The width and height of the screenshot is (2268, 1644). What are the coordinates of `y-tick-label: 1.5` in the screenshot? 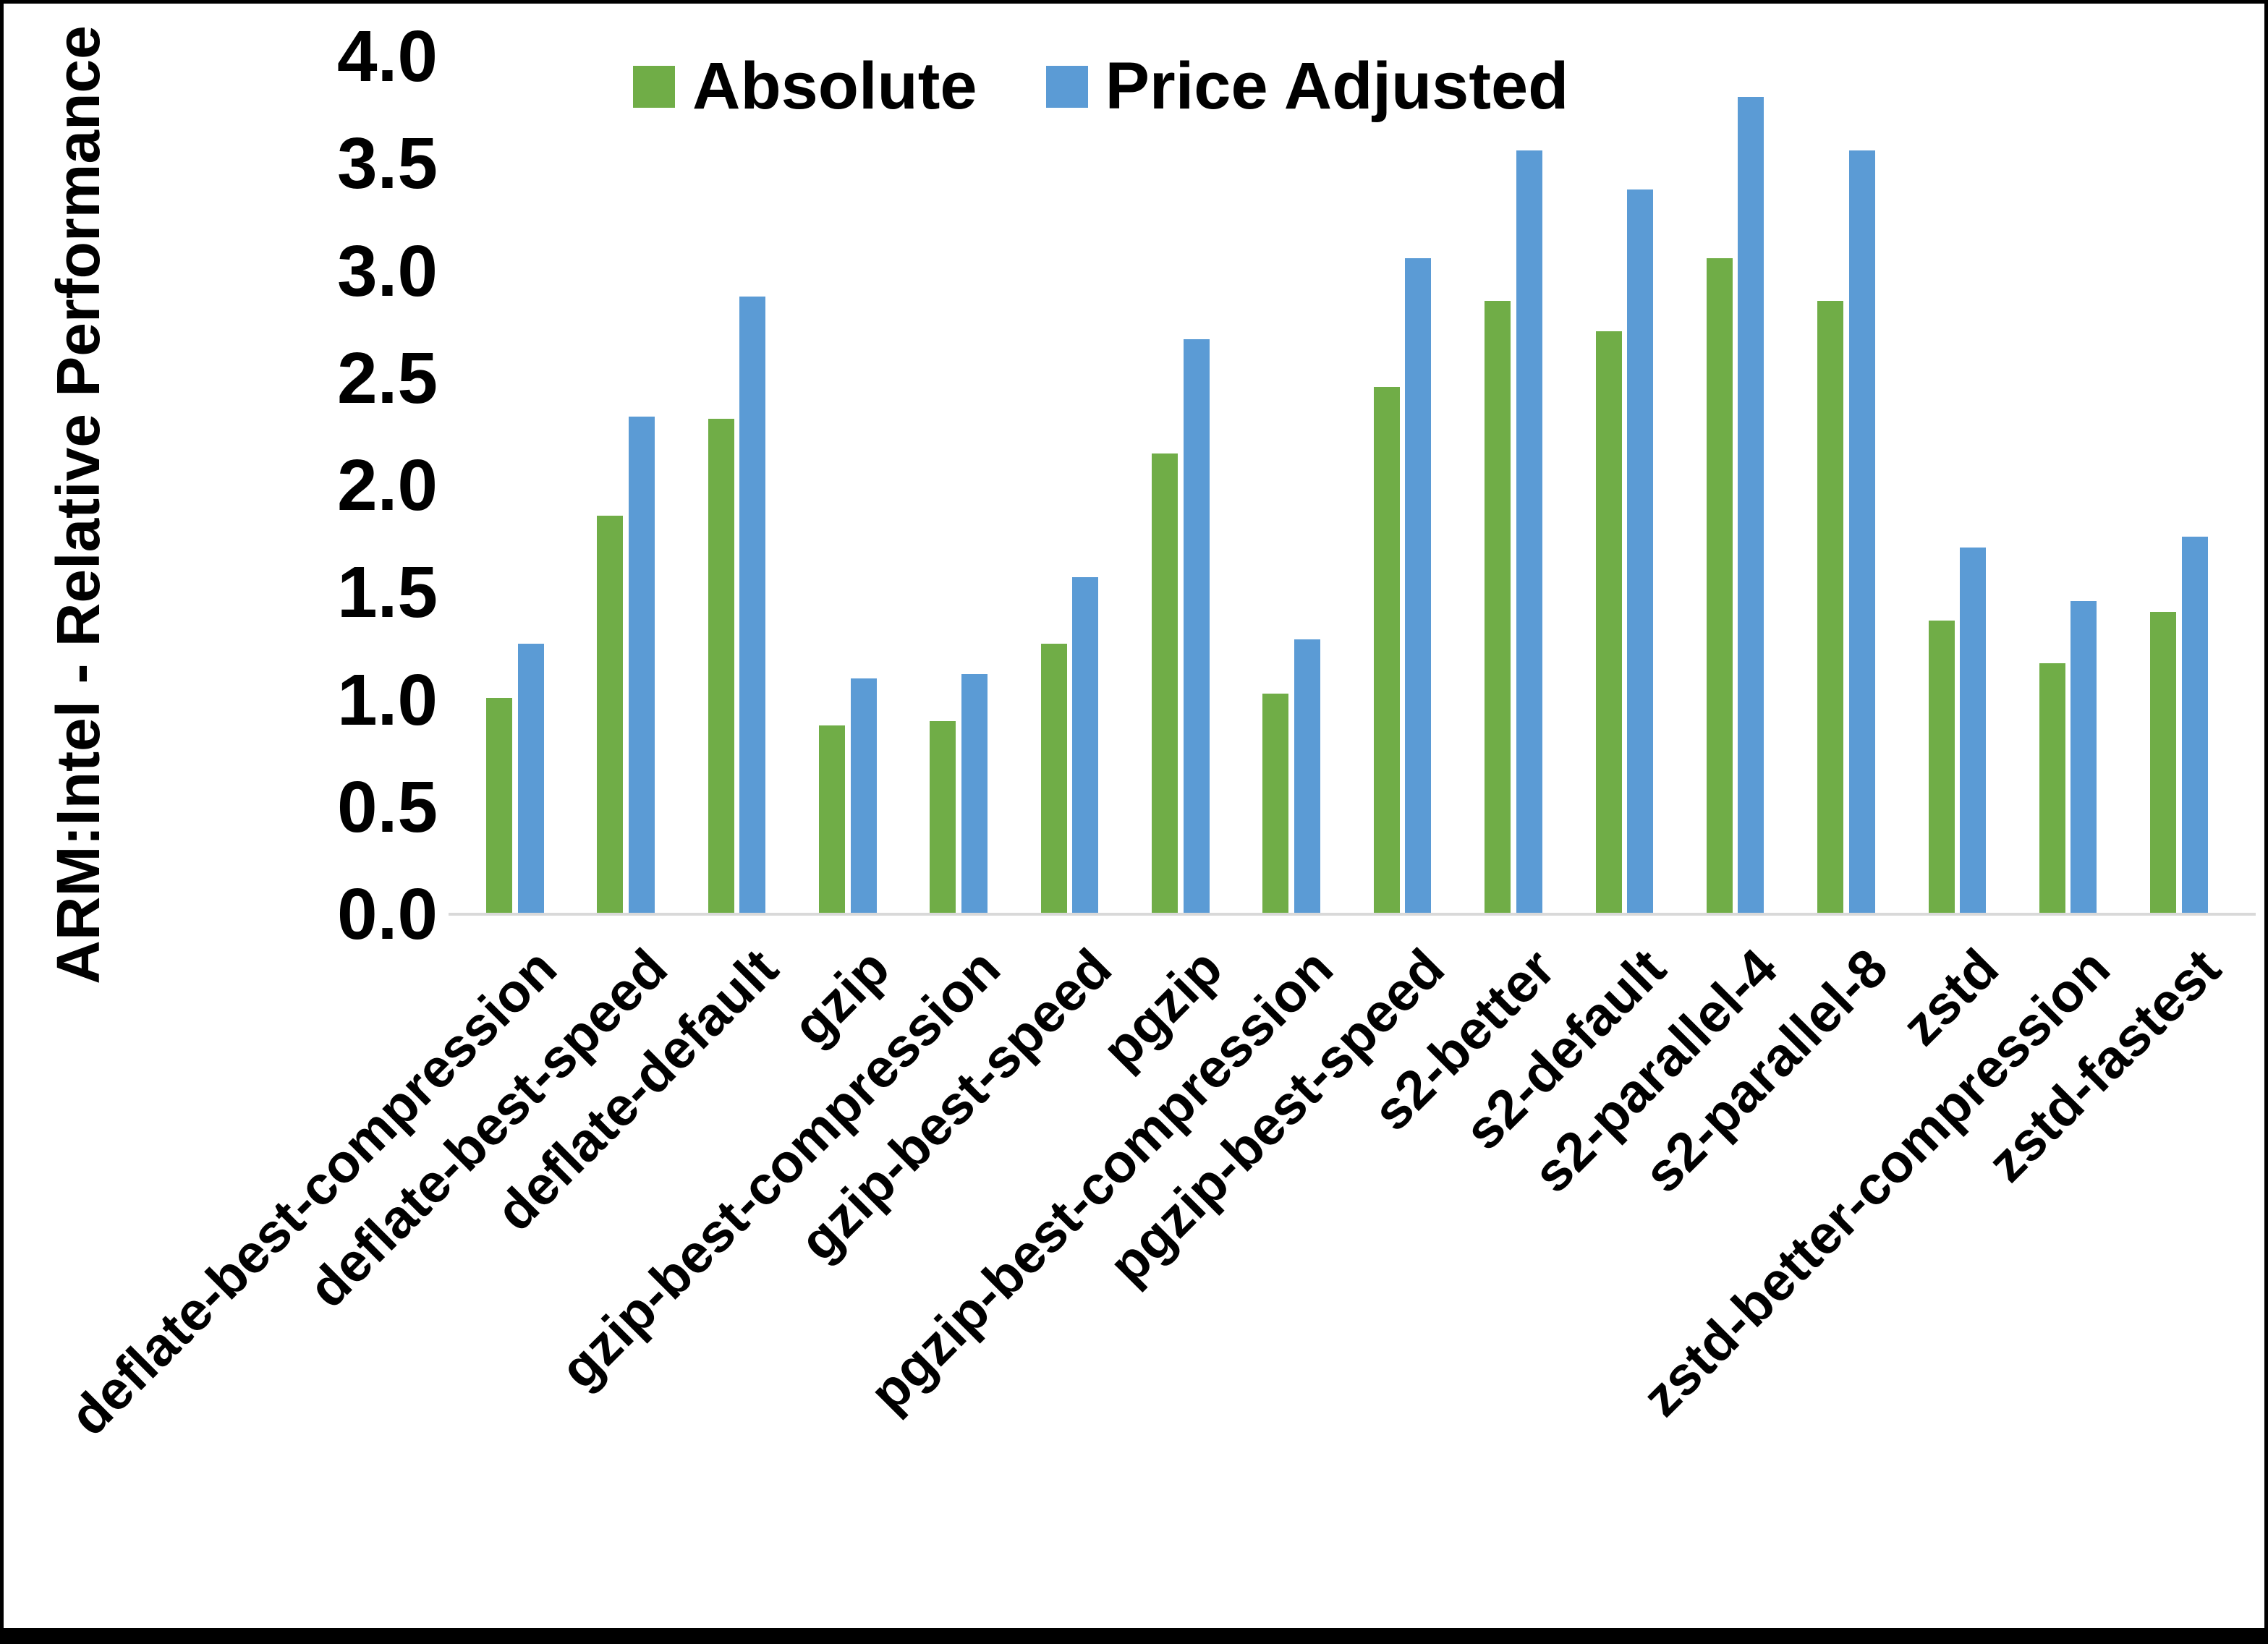 It's located at (387, 593).